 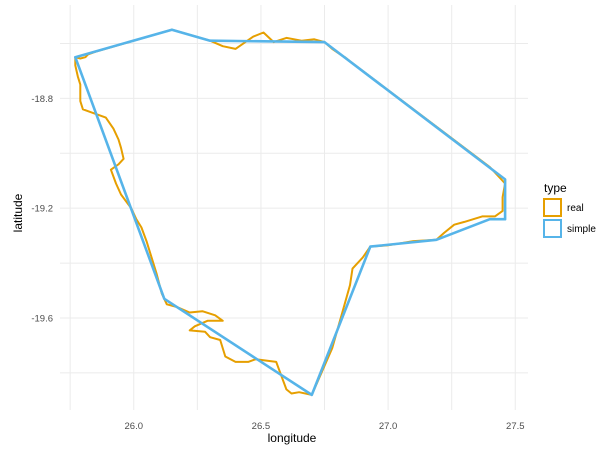 I want to click on legend-title: type, so click(x=555, y=188).